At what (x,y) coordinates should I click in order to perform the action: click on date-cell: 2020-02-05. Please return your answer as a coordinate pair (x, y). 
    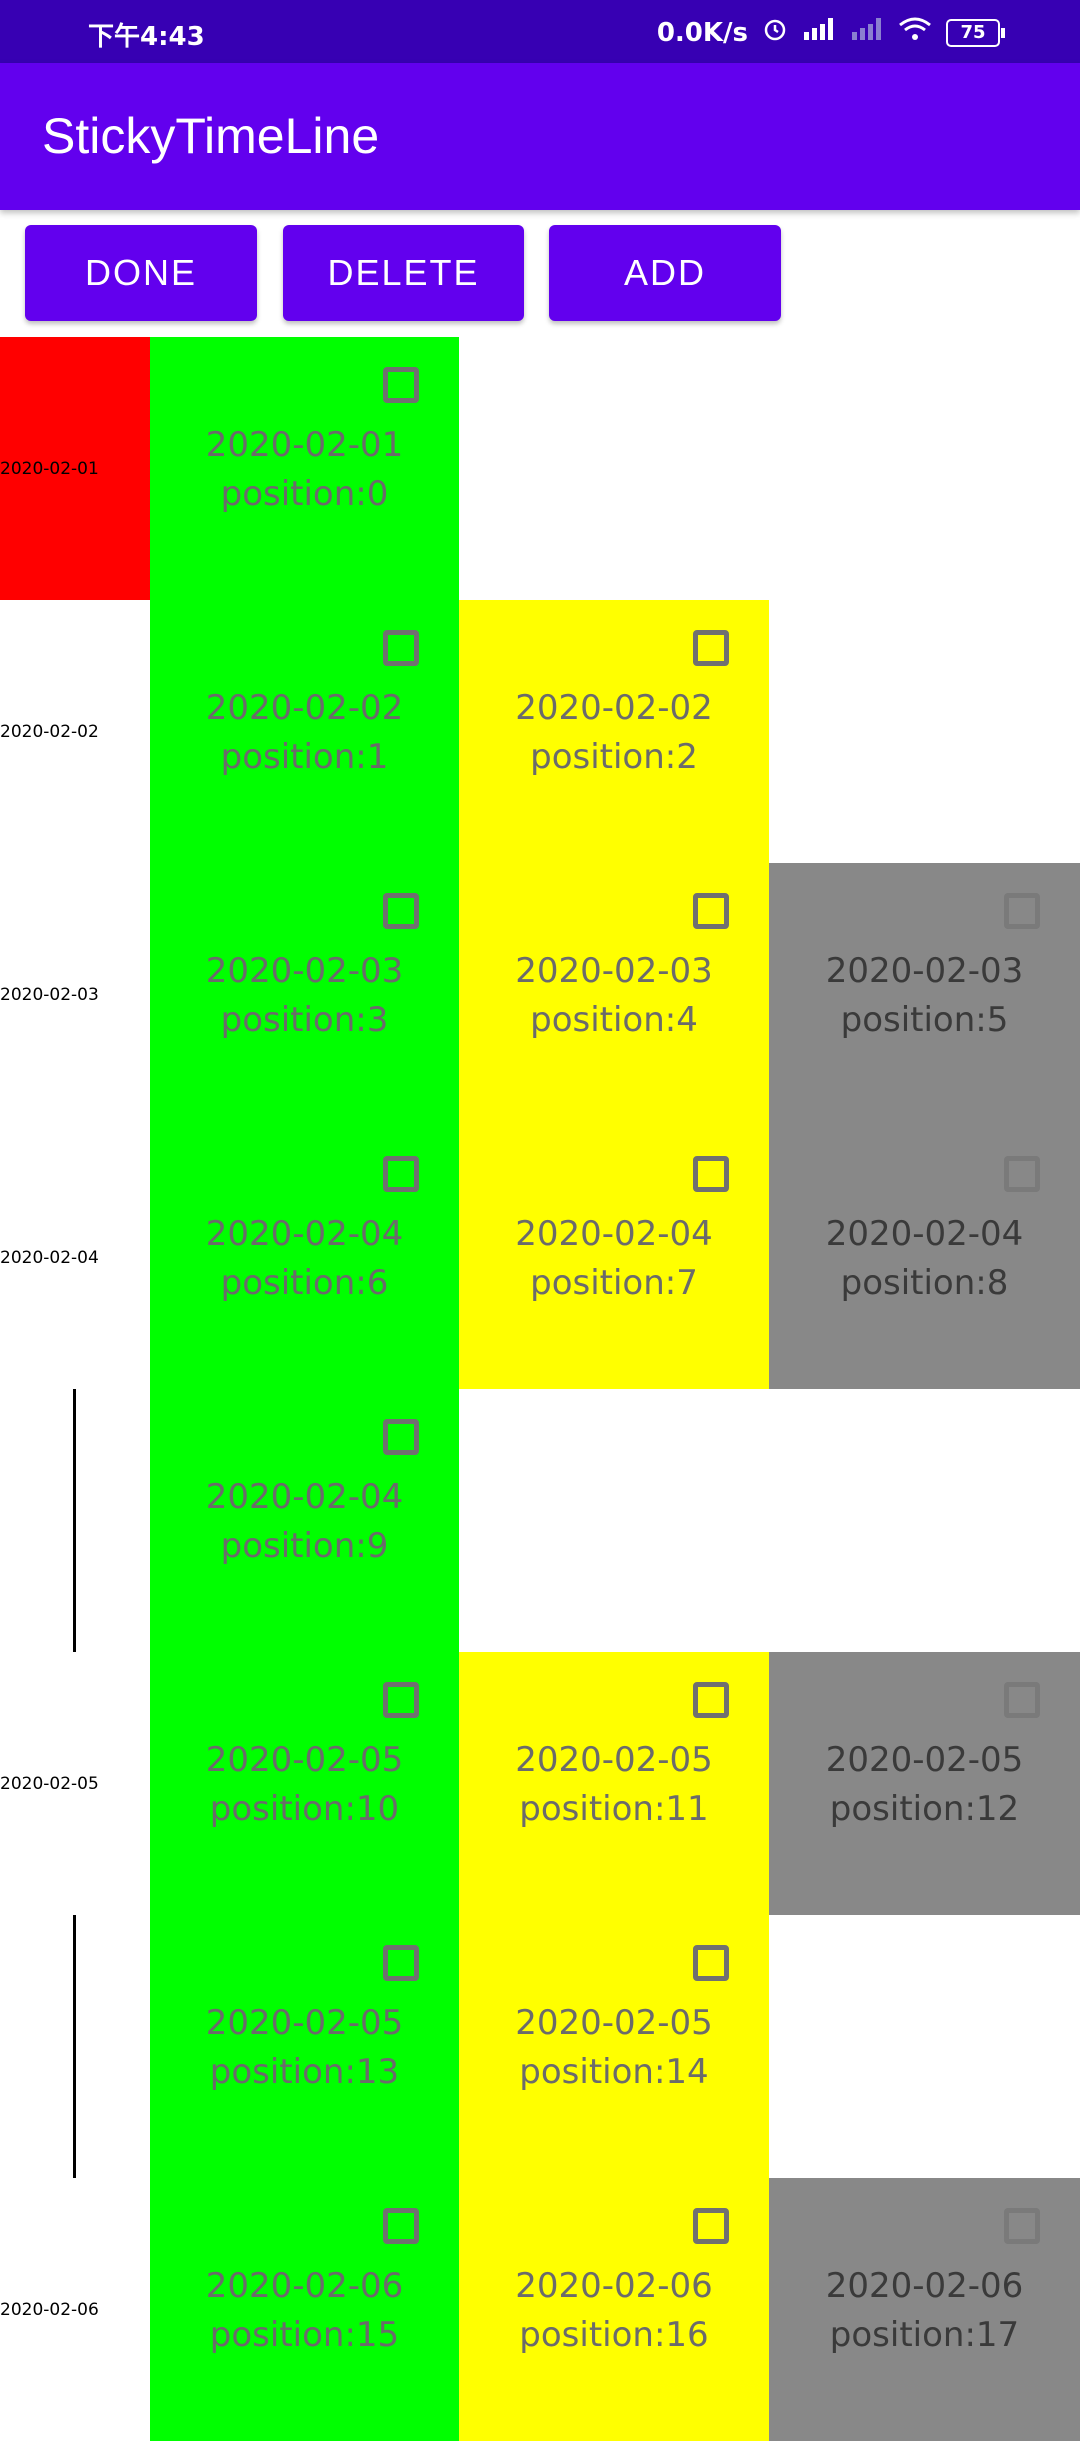
    Looking at the image, I should click on (75, 1783).